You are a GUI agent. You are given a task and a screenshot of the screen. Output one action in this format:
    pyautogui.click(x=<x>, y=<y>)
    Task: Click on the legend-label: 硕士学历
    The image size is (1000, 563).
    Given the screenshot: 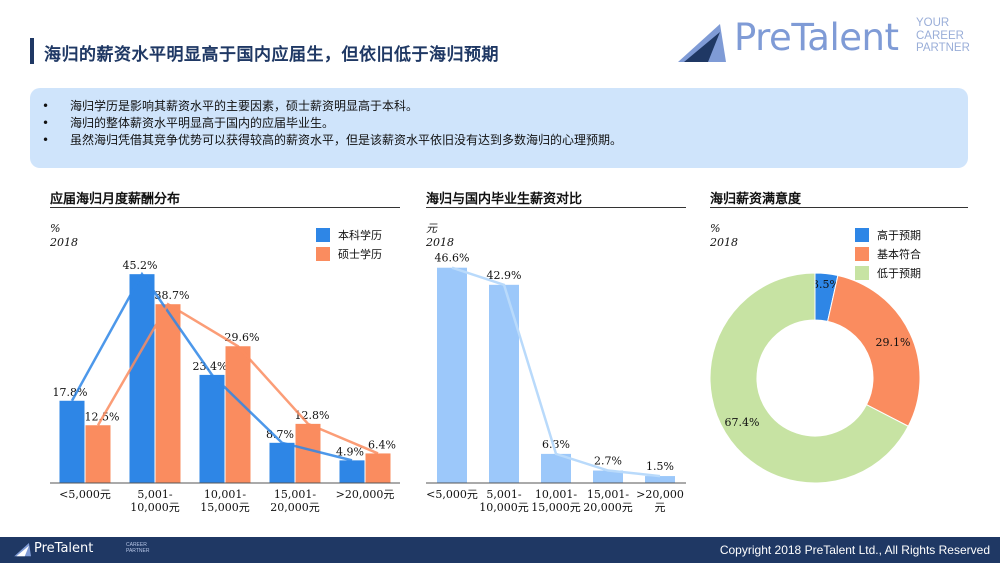 What is the action you would take?
    pyautogui.click(x=360, y=254)
    